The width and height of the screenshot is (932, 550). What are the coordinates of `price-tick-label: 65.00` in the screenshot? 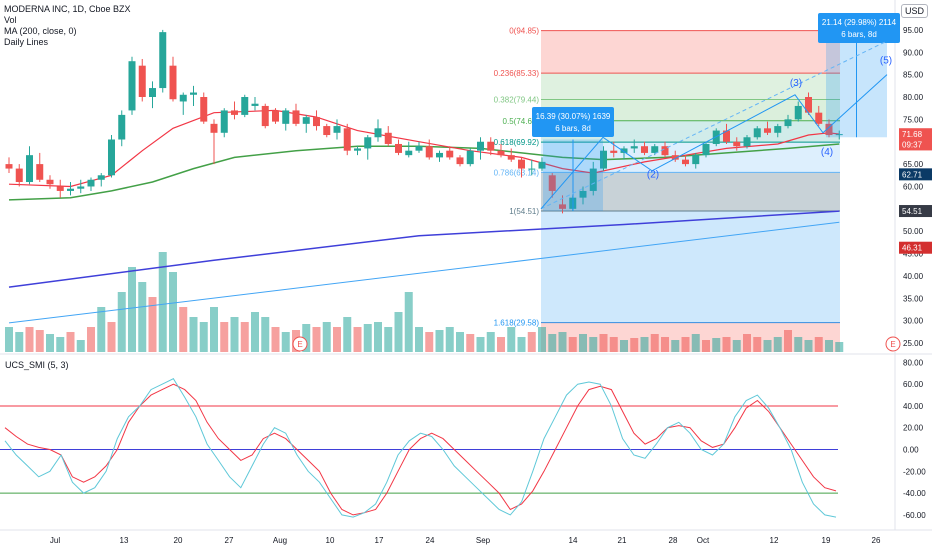 It's located at (913, 164).